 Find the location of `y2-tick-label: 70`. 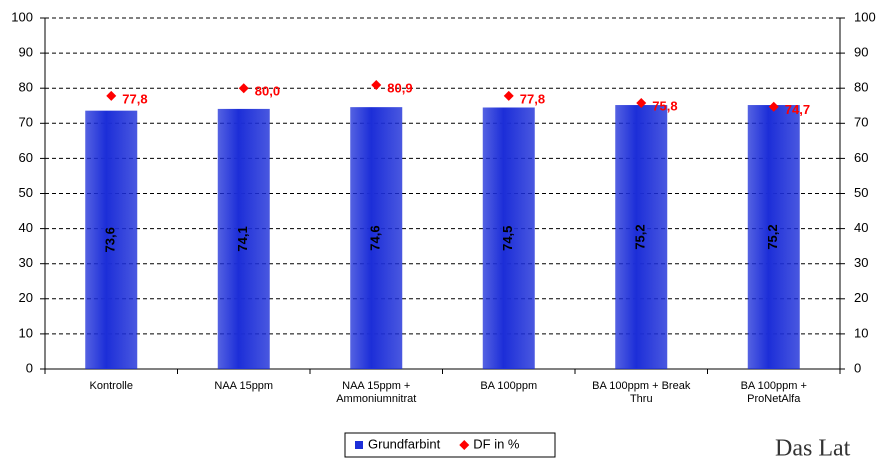

y2-tick-label: 70 is located at coordinates (861, 122).